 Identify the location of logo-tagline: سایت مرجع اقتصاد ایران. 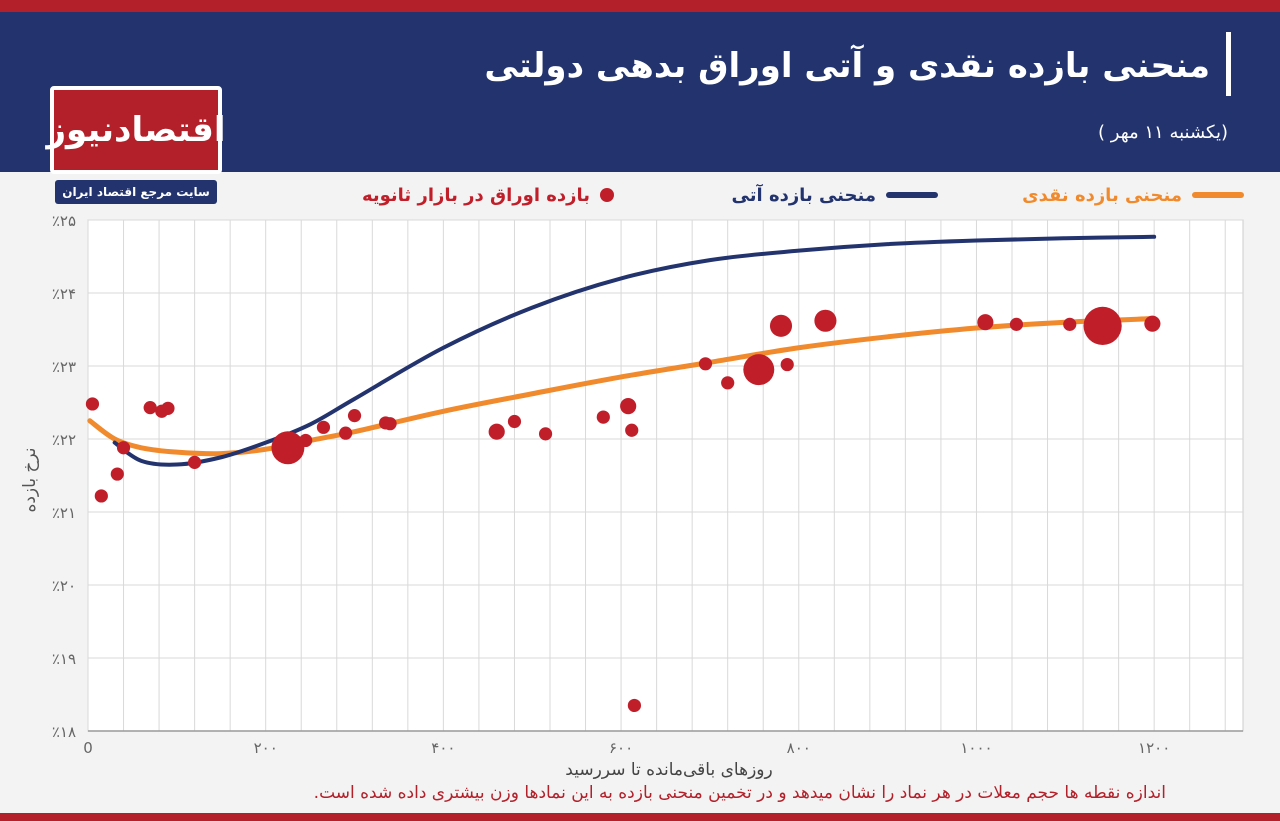
(136, 192).